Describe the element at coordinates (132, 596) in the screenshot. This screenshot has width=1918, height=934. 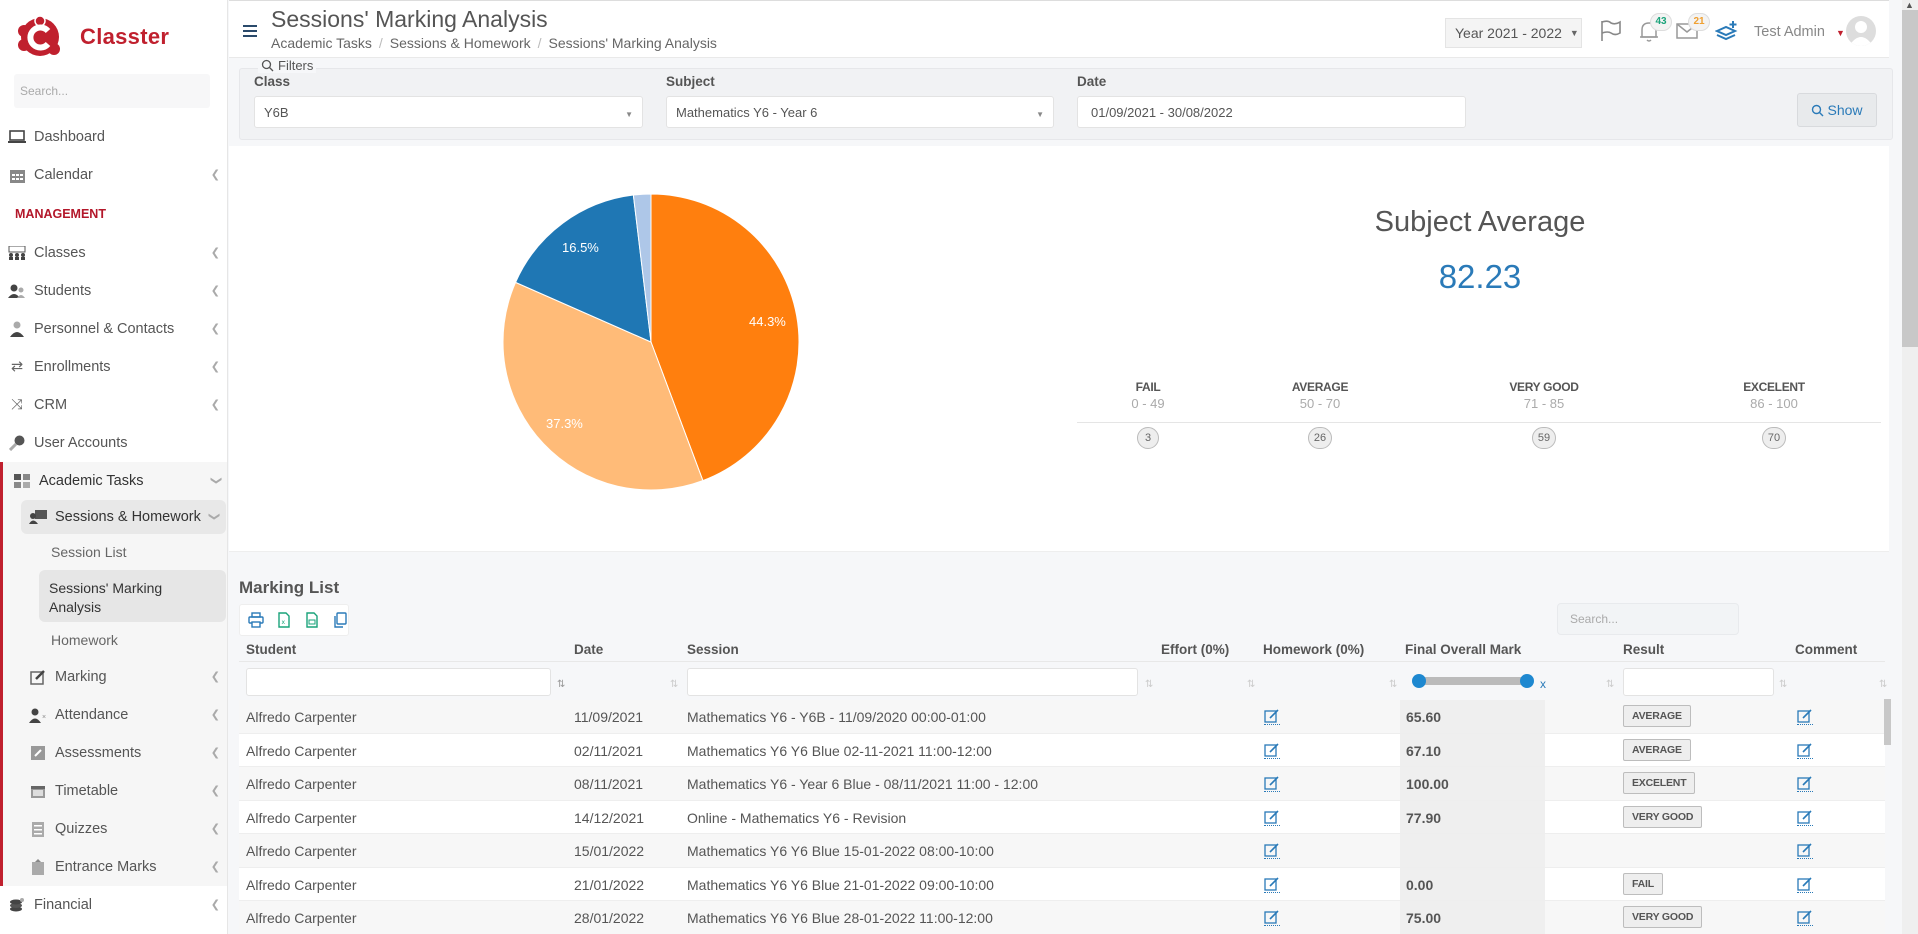
I see `sidebar-item-sessions-marking-analysis: Sessions' Marking Analysis` at that location.